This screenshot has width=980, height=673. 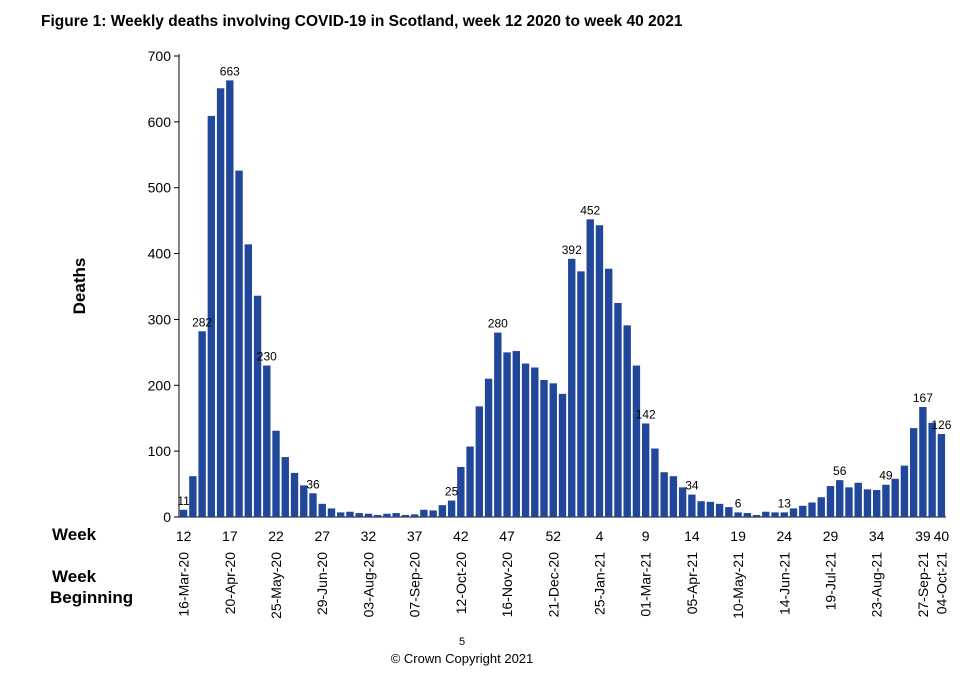 What do you see at coordinates (590, 210) in the screenshot?
I see `data-label: 452` at bounding box center [590, 210].